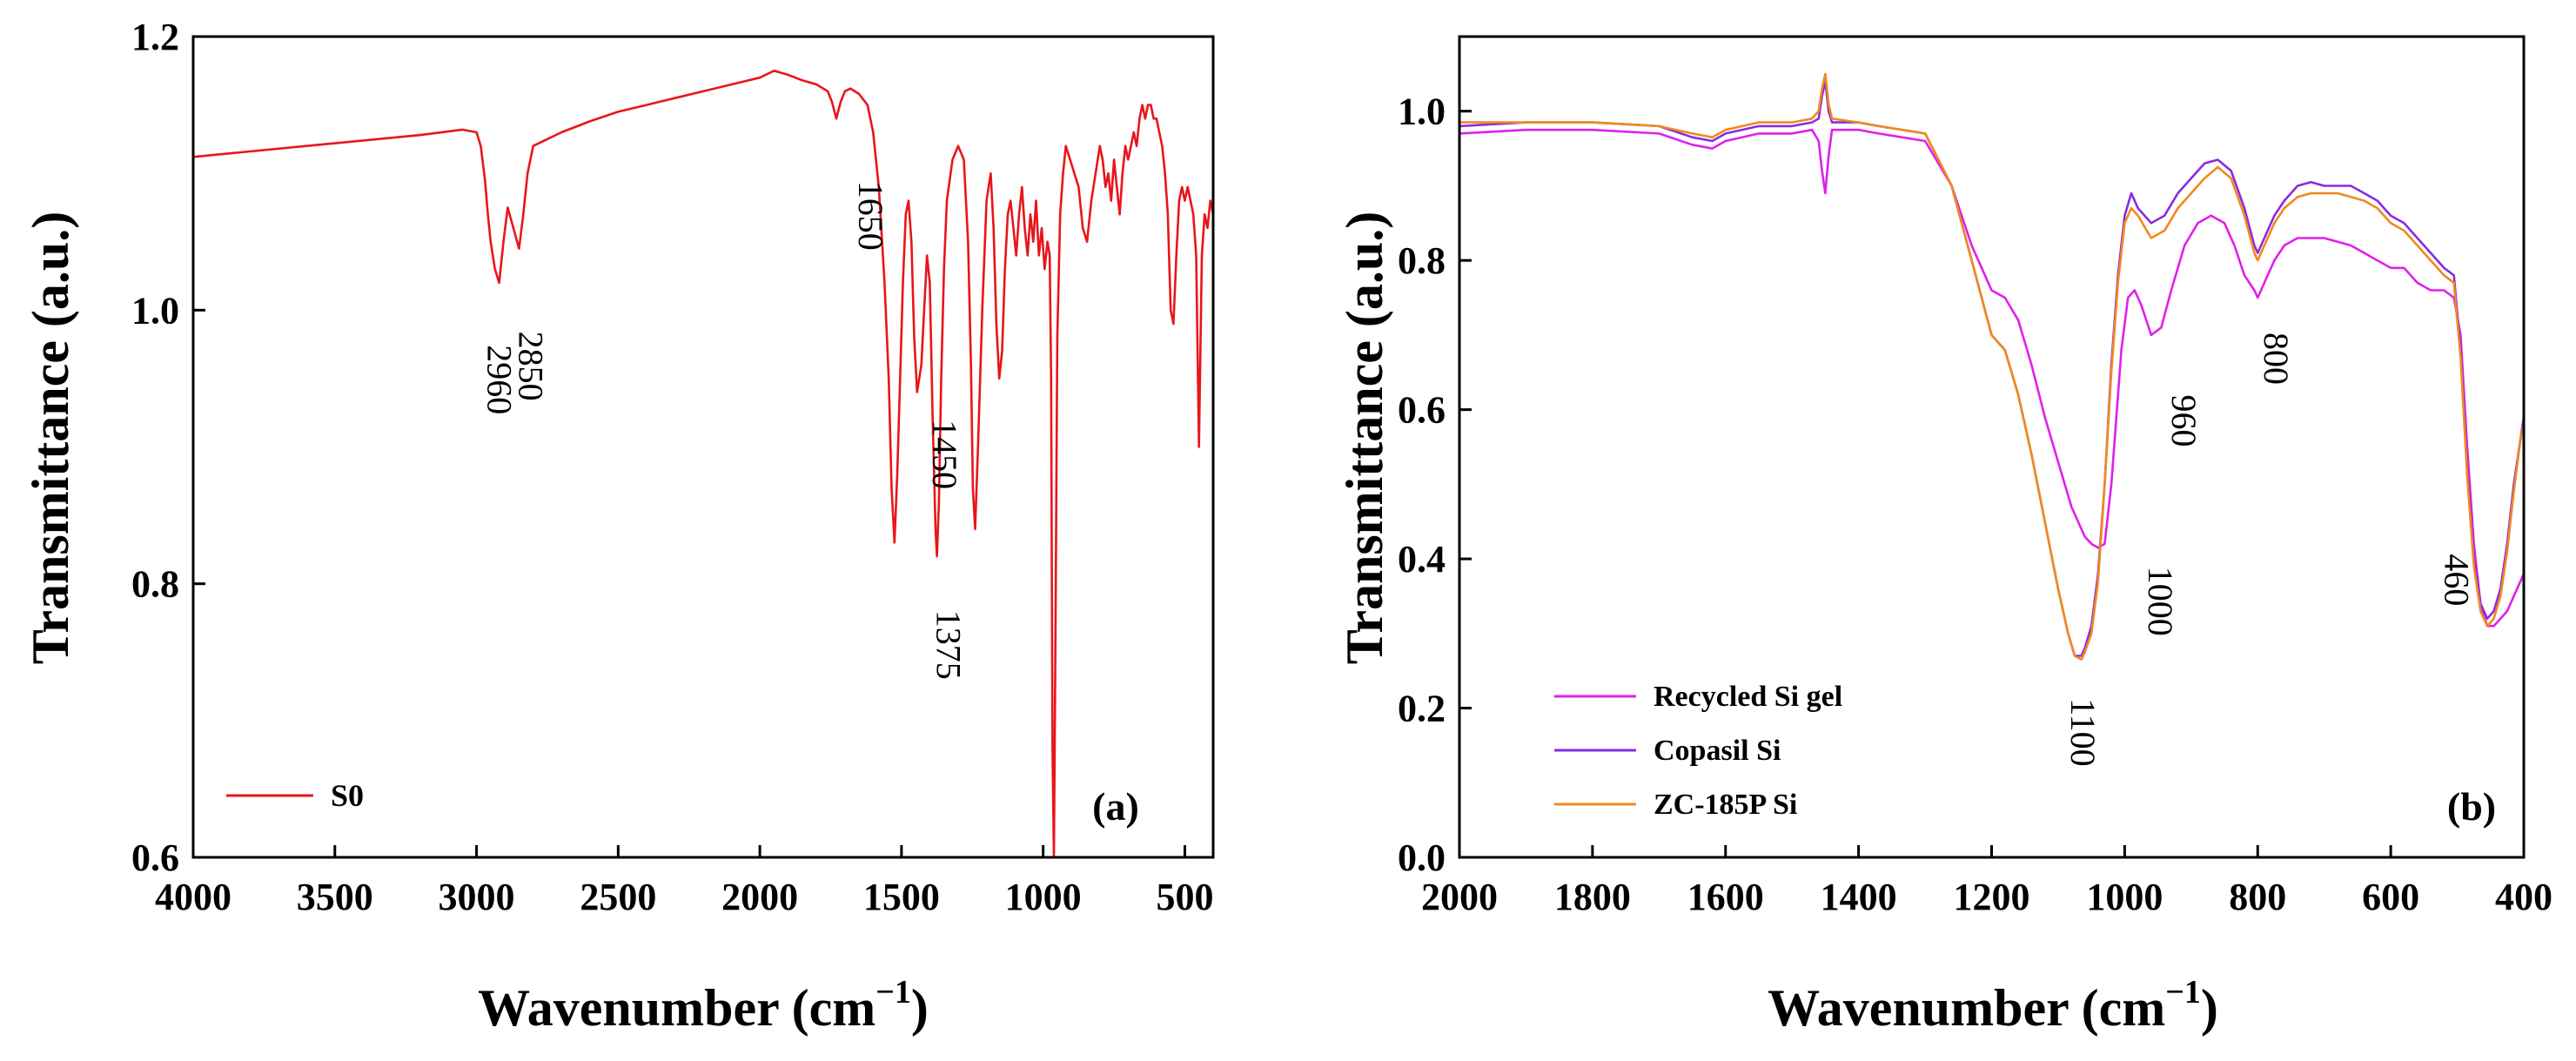 This screenshot has height=1061, width=2576. I want to click on panel-a-peak-label-1450: 1450, so click(944, 455).